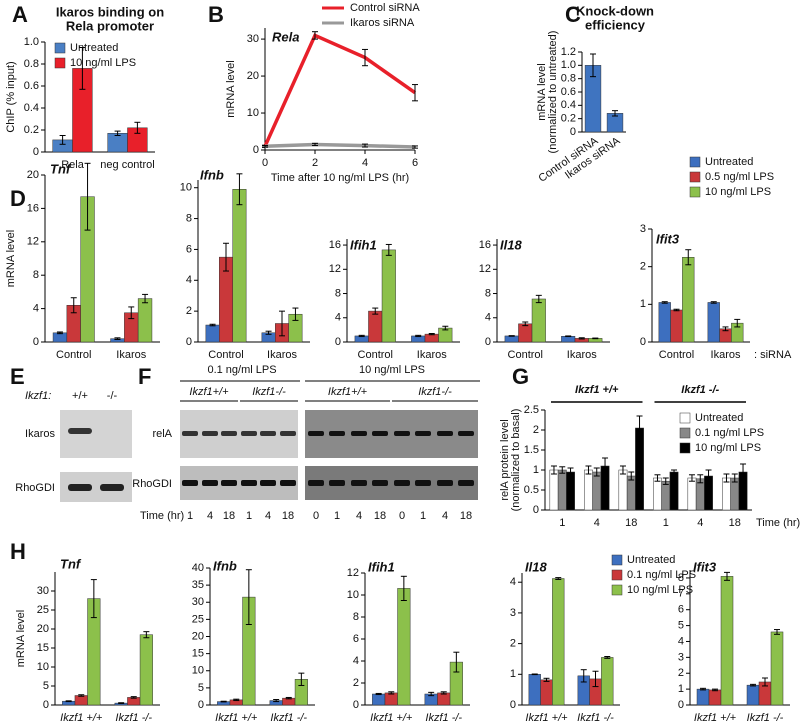 This screenshot has height=725, width=800. I want to click on panel-letter: C, so click(573, 14).